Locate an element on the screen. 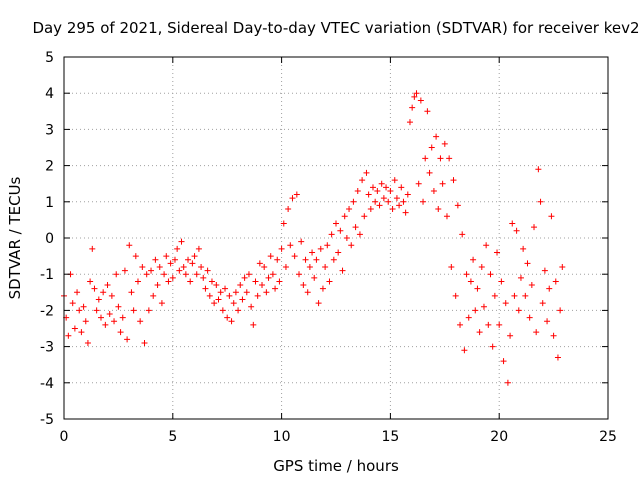 The width and height of the screenshot is (640, 480). y-tick-label: -3 is located at coordinates (47, 348).